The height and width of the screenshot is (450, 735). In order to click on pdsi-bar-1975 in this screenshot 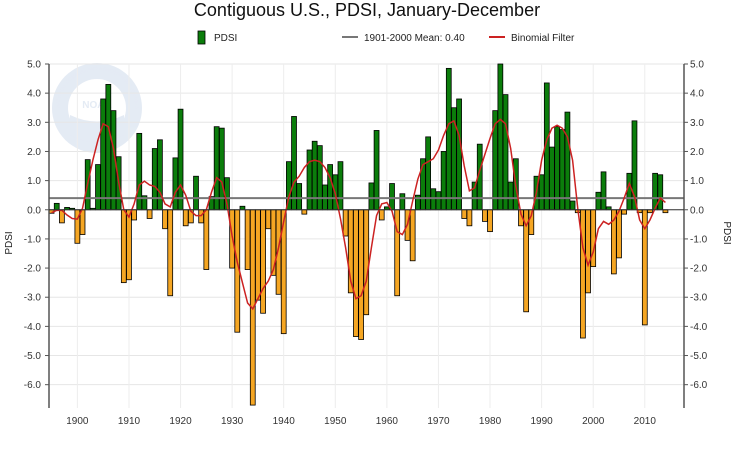, I will do `click(464, 214)`.